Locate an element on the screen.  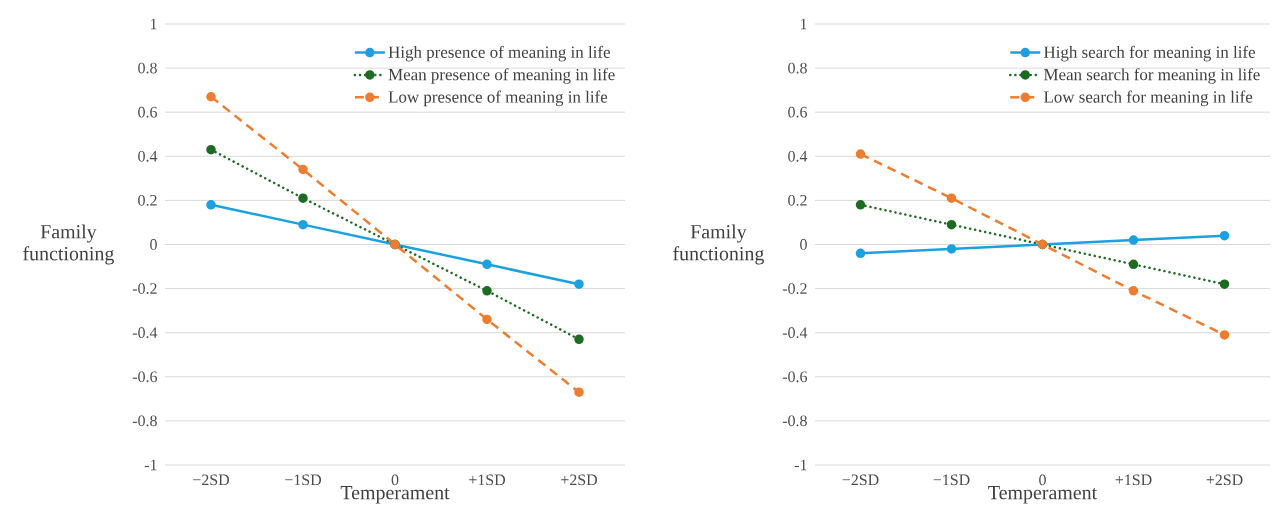
legend-label: Low presence of meaning in life is located at coordinates (498, 98).